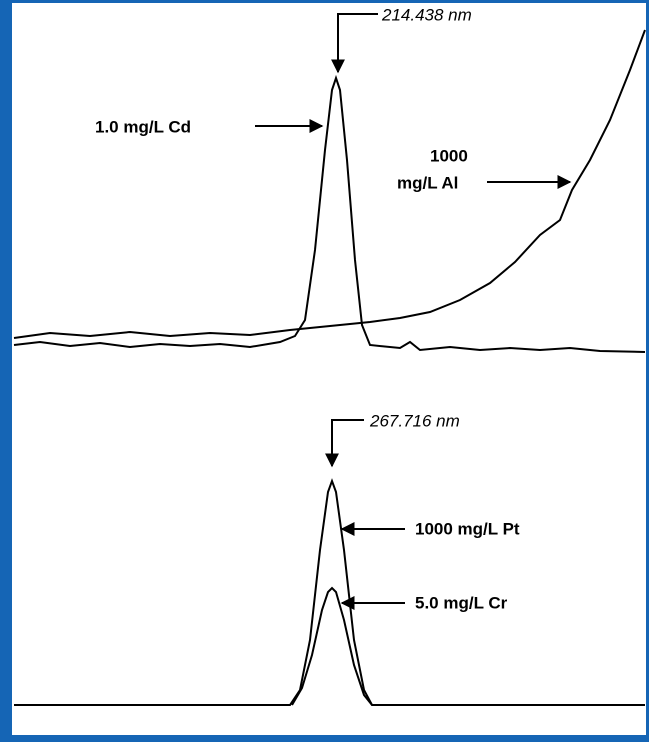 This screenshot has width=649, height=742. Describe the element at coordinates (427, 182) in the screenshot. I see `al-label: mg/L Al` at that location.